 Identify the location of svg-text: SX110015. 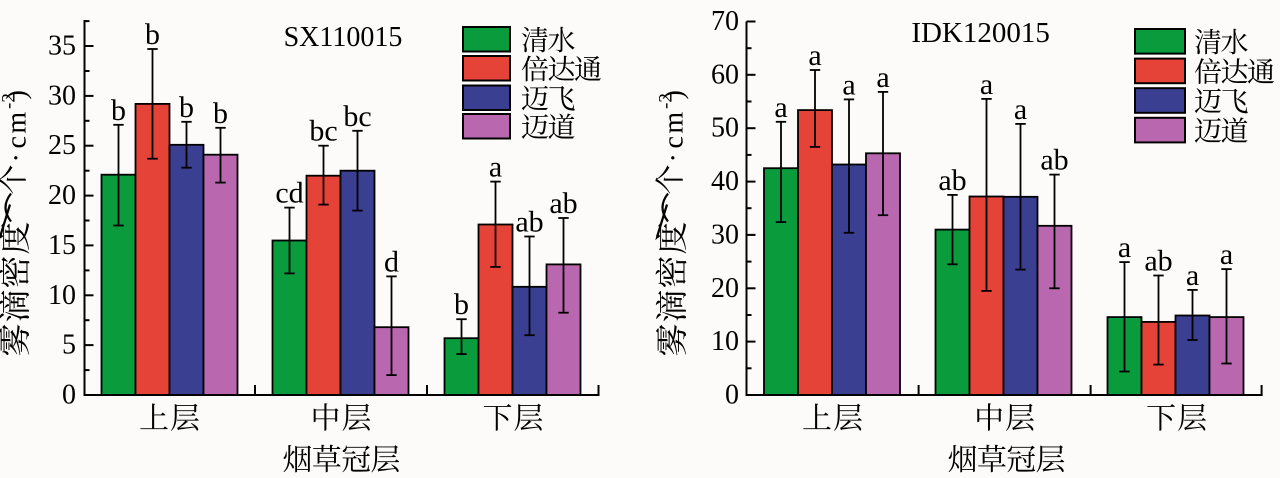
(343, 37).